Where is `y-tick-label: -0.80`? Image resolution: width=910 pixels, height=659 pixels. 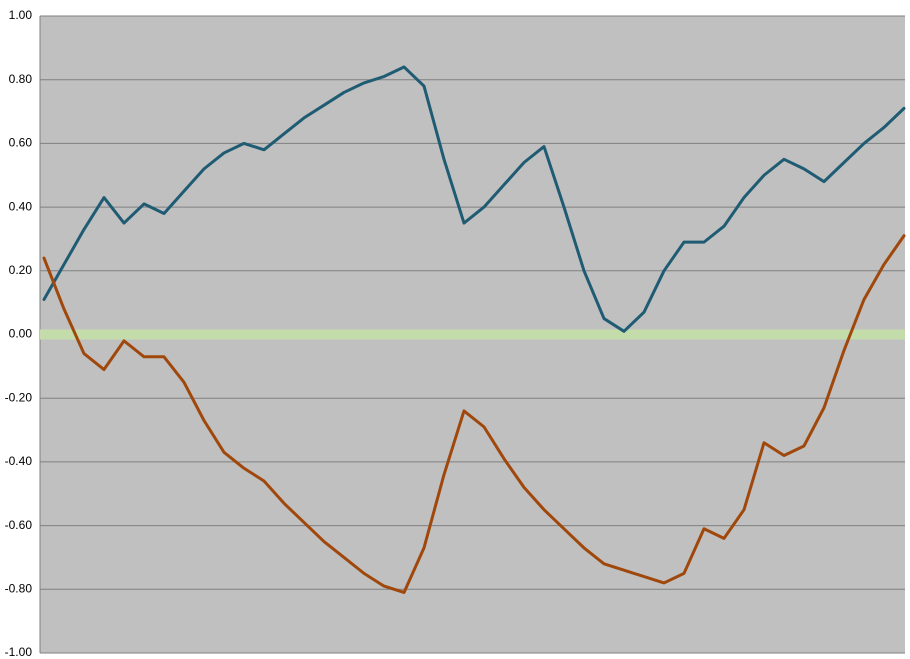 y-tick-label: -0.80 is located at coordinates (19, 588).